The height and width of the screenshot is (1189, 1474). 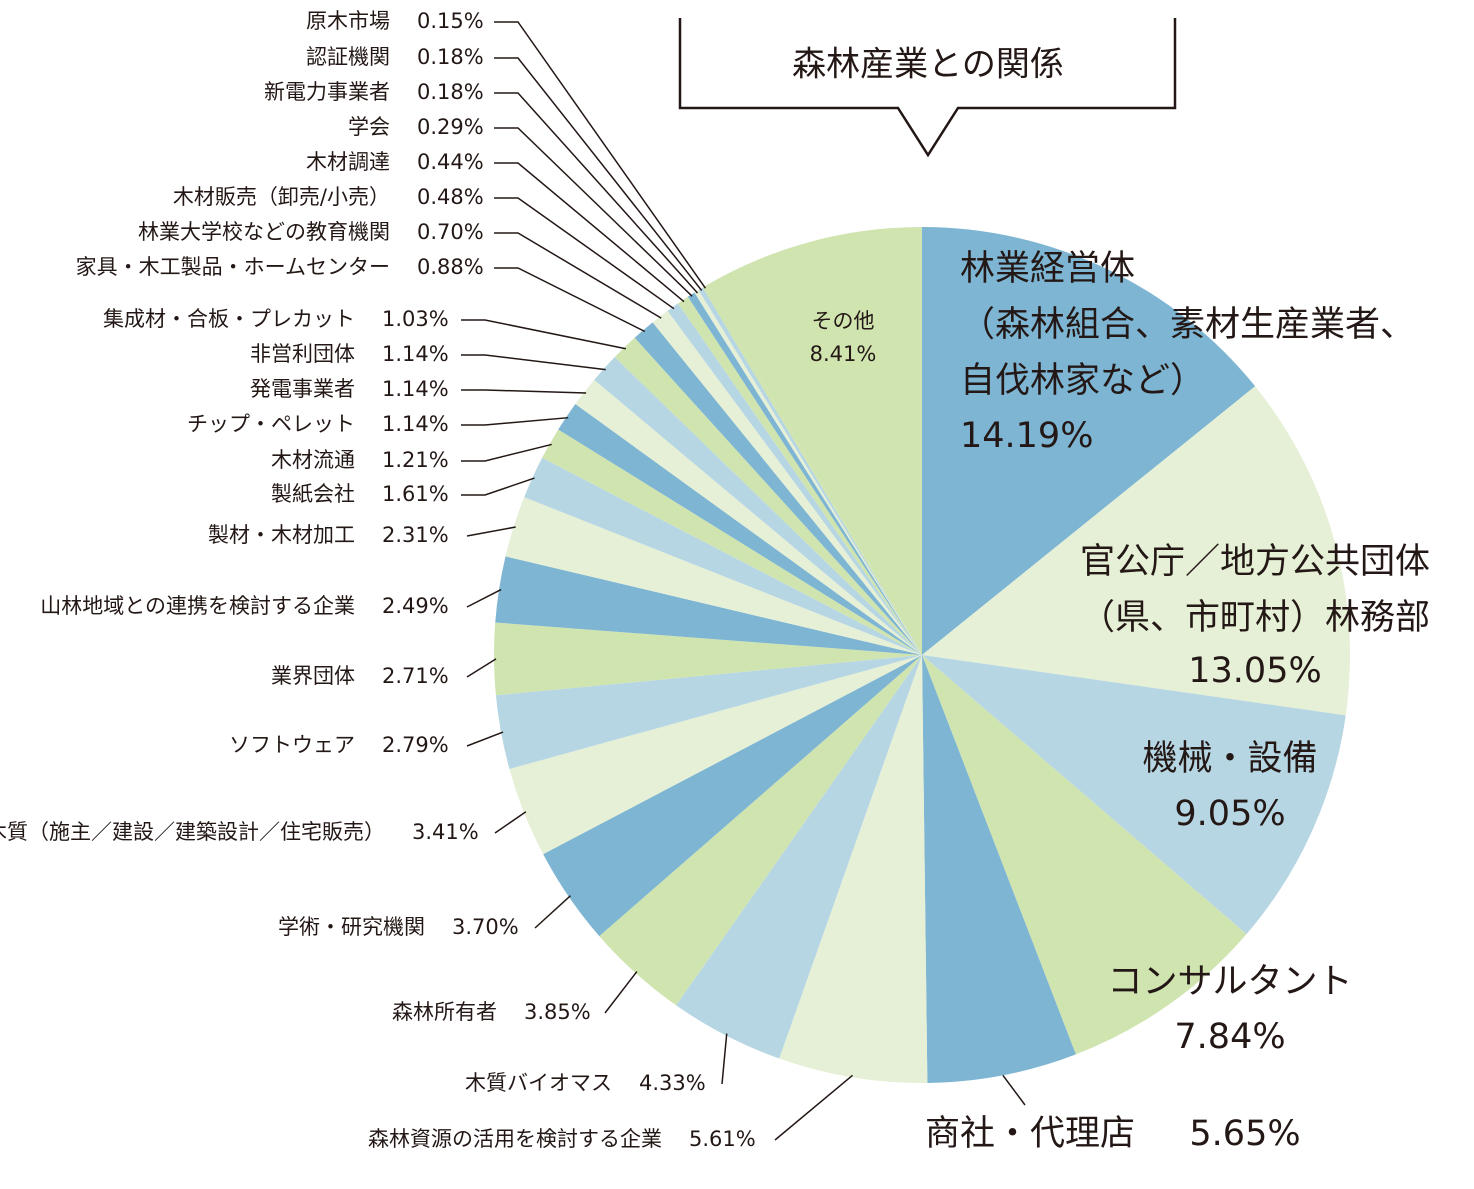 What do you see at coordinates (843, 354) in the screenshot?
I see `value-label: 8.41%` at bounding box center [843, 354].